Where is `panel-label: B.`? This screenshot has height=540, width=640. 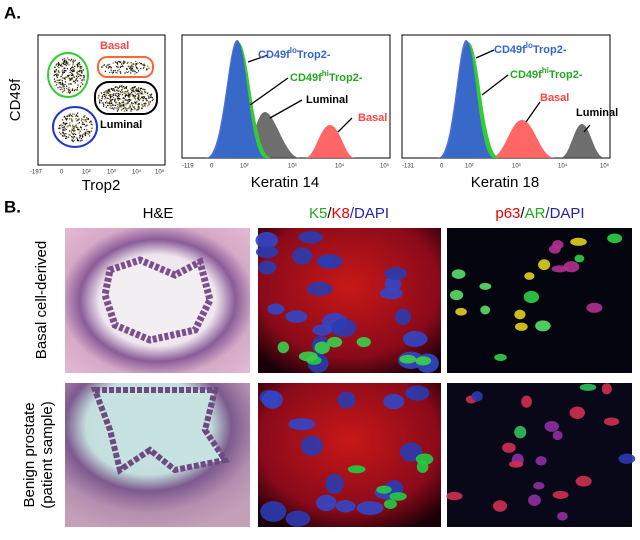 panel-label: B. is located at coordinates (12, 206).